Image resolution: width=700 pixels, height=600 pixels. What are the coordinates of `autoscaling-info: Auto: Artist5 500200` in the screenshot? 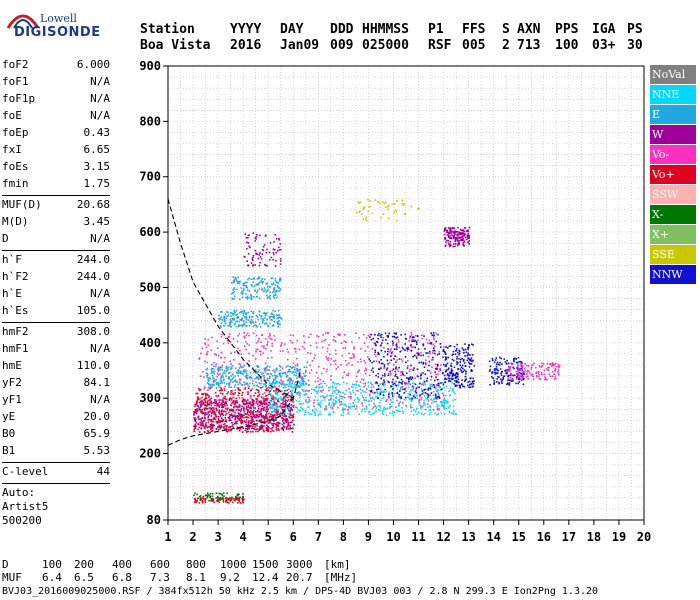 It's located at (25, 507).